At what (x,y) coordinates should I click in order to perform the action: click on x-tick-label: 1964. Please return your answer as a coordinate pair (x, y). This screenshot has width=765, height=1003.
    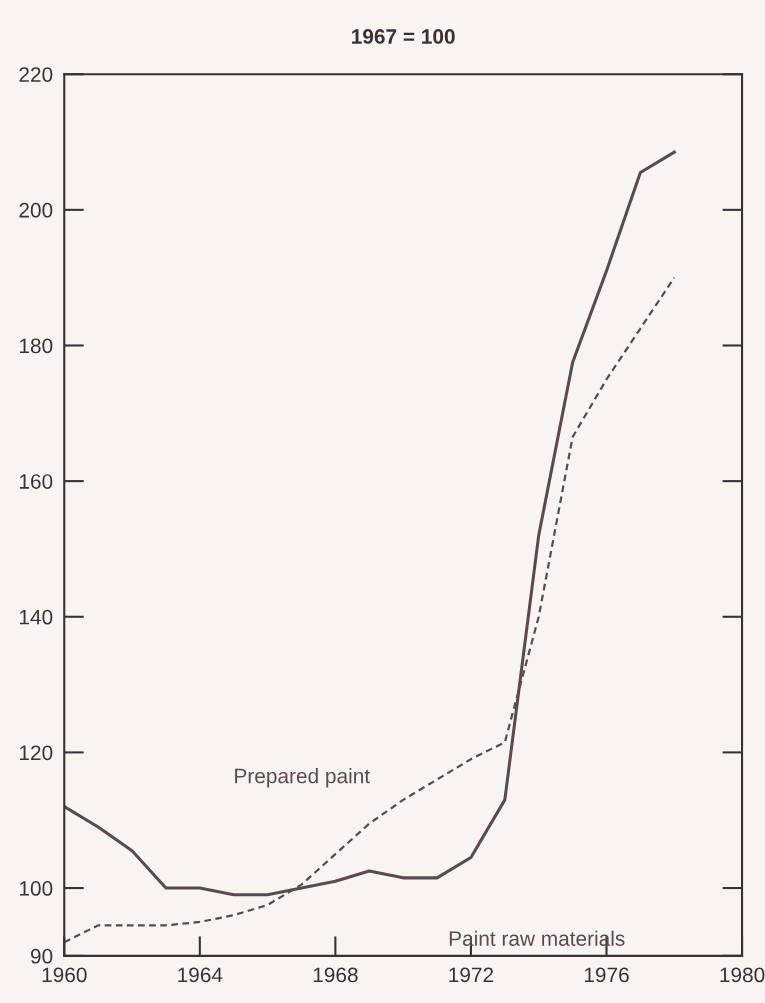
    Looking at the image, I should click on (200, 975).